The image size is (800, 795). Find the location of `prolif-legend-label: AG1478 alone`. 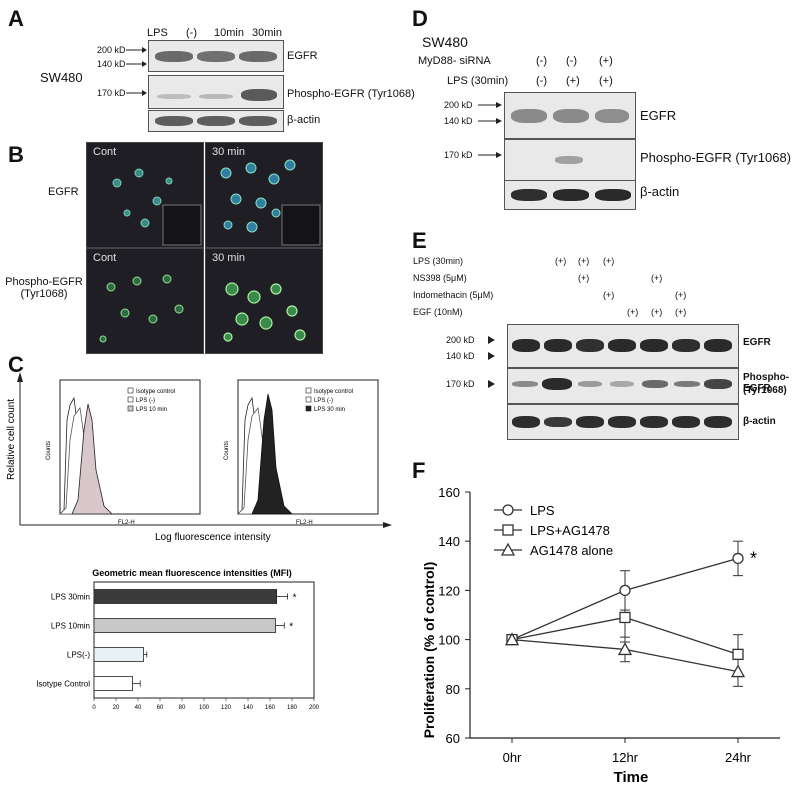

prolif-legend-label: AG1478 alone is located at coordinates (571, 550).